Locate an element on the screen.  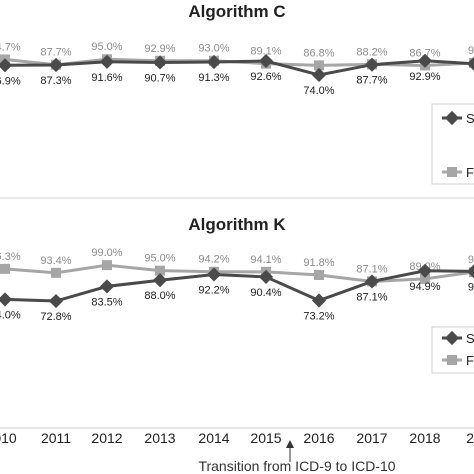
point-k-f-2010 is located at coordinates (5, 268).